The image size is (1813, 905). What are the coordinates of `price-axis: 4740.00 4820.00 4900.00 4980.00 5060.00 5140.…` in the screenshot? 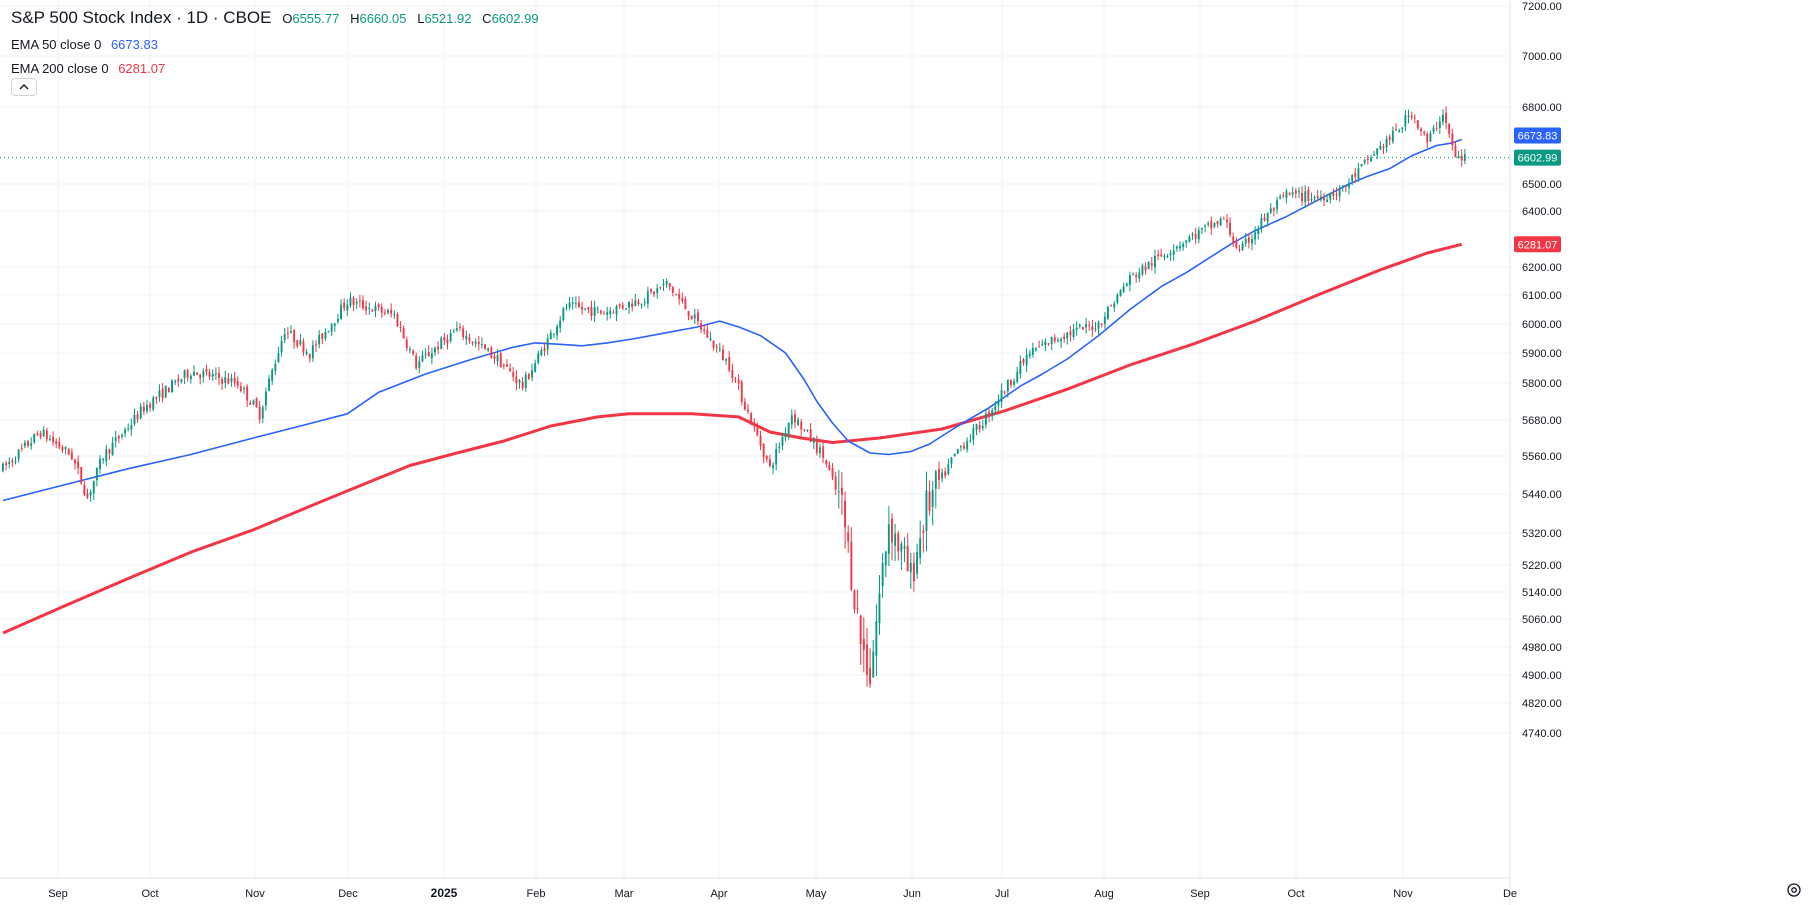 It's located at (1542, 370).